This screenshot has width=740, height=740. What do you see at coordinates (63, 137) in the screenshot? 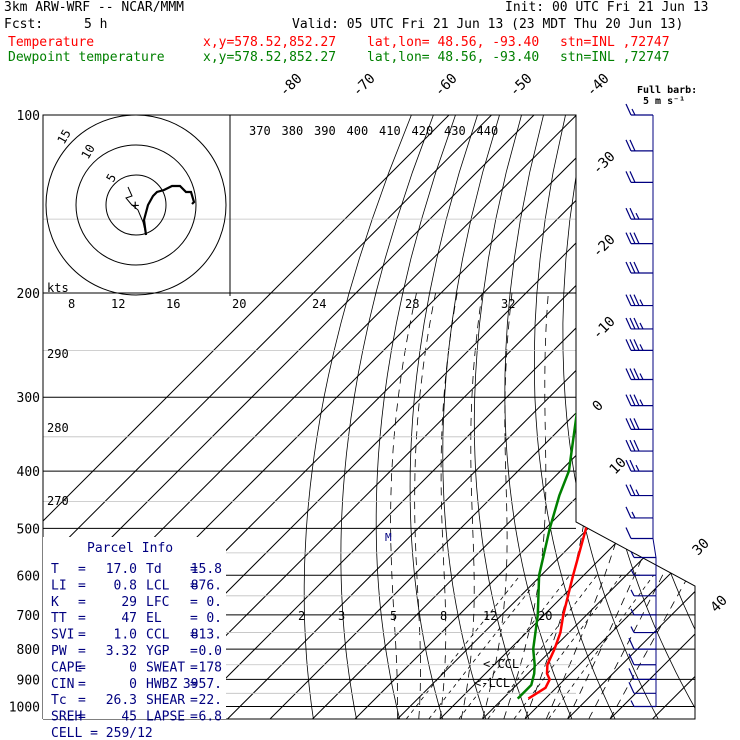
I see `hodograph-ring-label: 15` at bounding box center [63, 137].